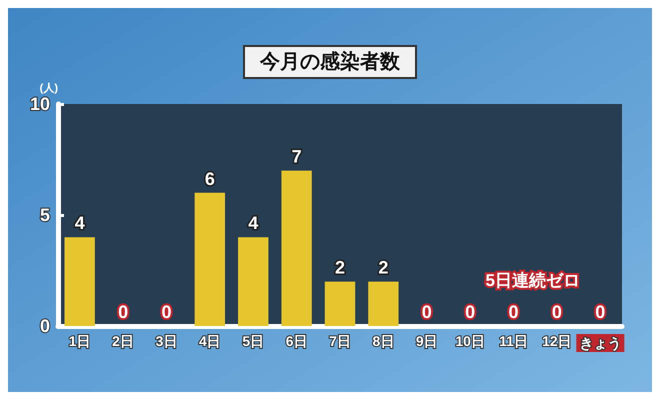 Image resolution: width=660 pixels, height=400 pixels. I want to click on x-tick-label: 2日, so click(123, 341).